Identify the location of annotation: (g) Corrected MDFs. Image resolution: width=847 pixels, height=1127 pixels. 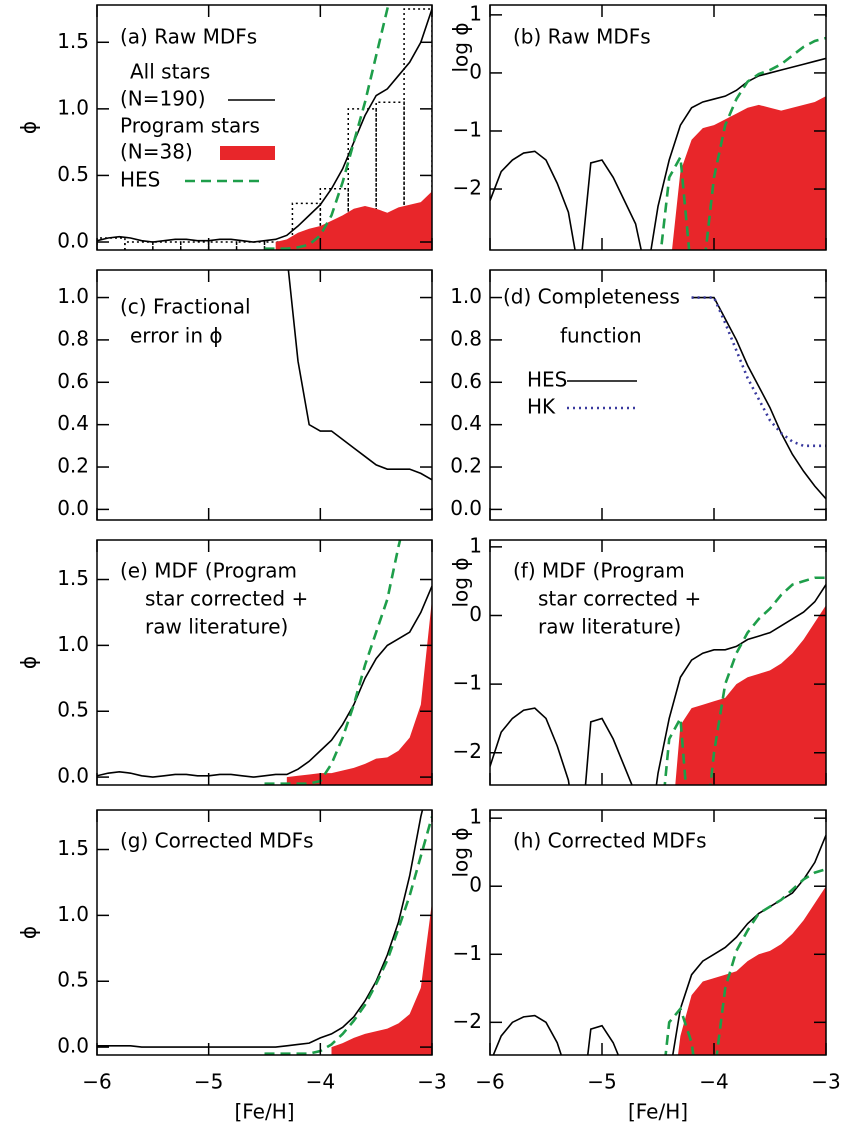
(217, 841).